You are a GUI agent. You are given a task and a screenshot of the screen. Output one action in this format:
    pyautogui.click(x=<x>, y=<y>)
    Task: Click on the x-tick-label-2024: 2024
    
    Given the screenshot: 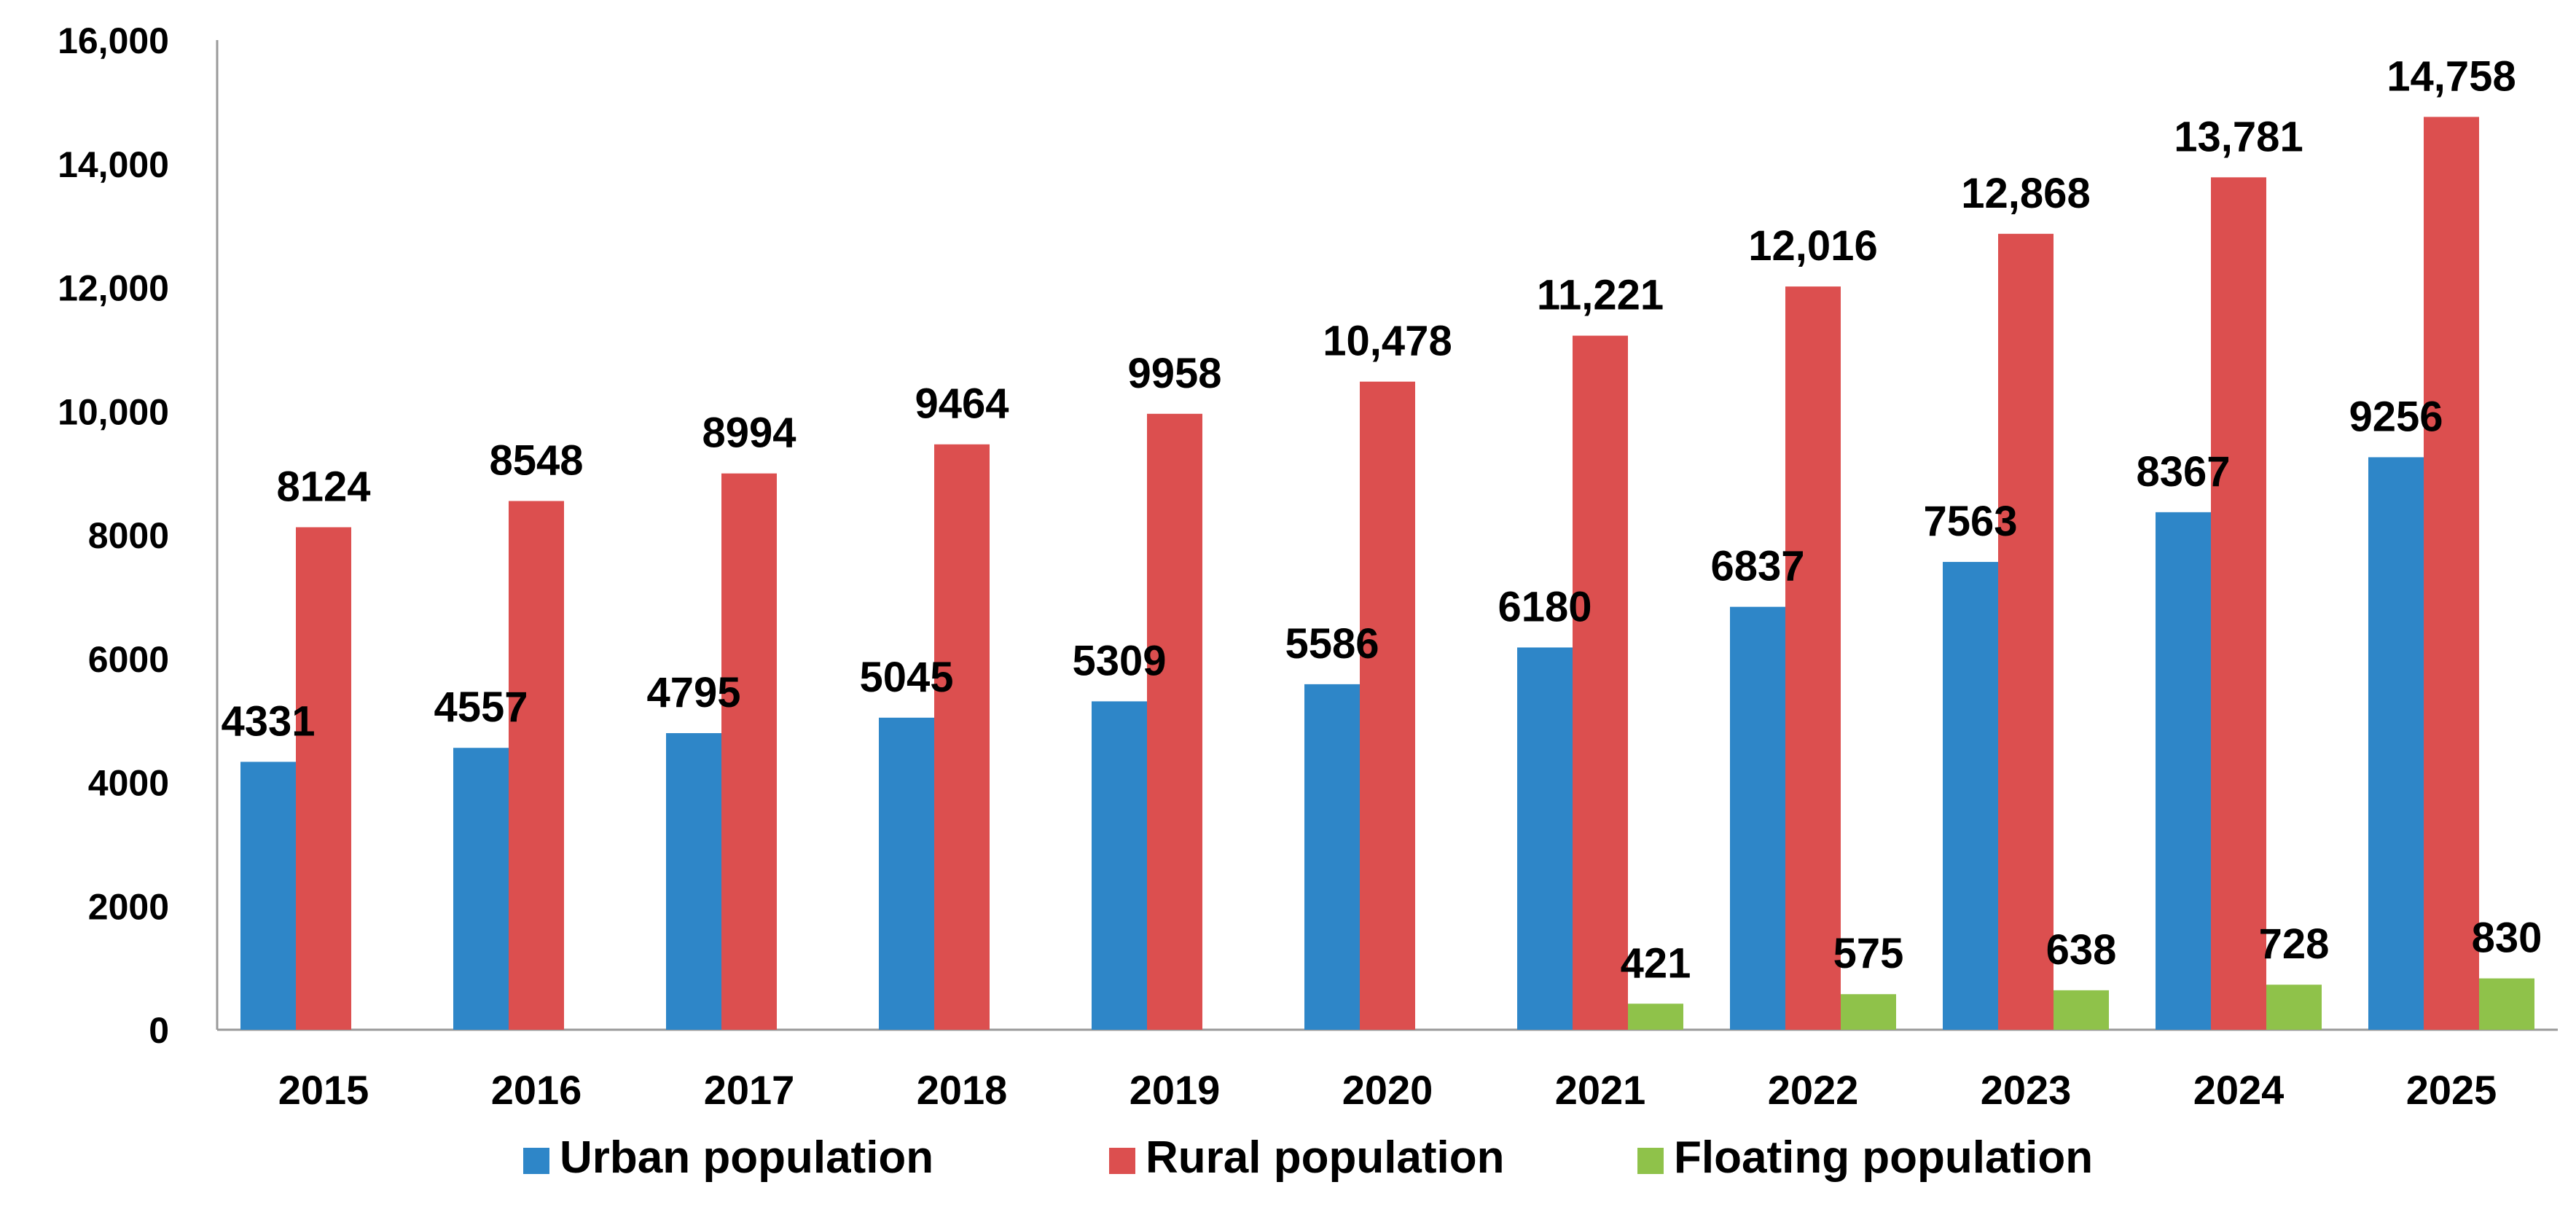 What is the action you would take?
    pyautogui.click(x=2239, y=1090)
    